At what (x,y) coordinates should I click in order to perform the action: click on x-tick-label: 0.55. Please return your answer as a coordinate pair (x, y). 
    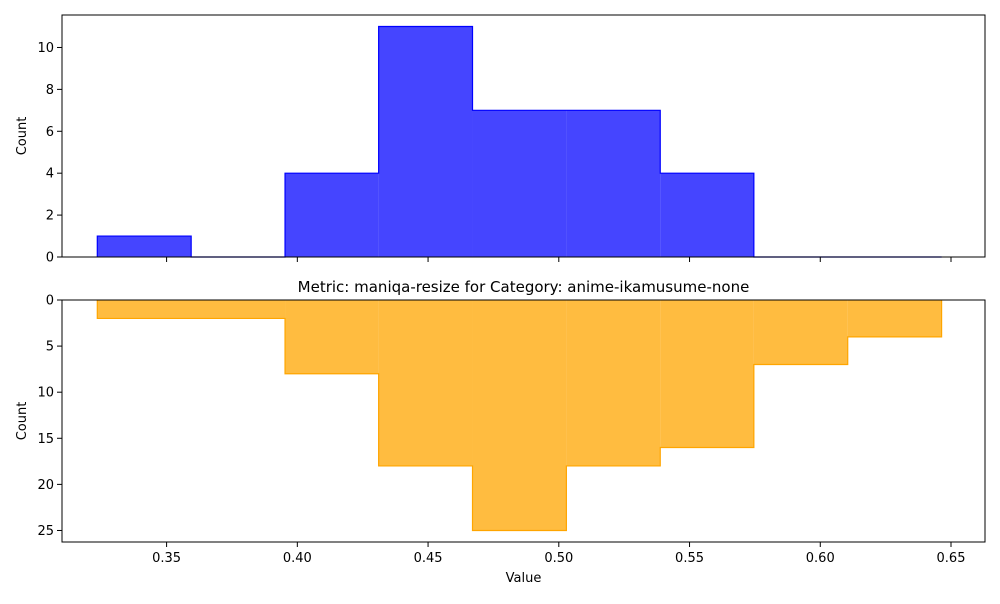
    Looking at the image, I should click on (689, 558).